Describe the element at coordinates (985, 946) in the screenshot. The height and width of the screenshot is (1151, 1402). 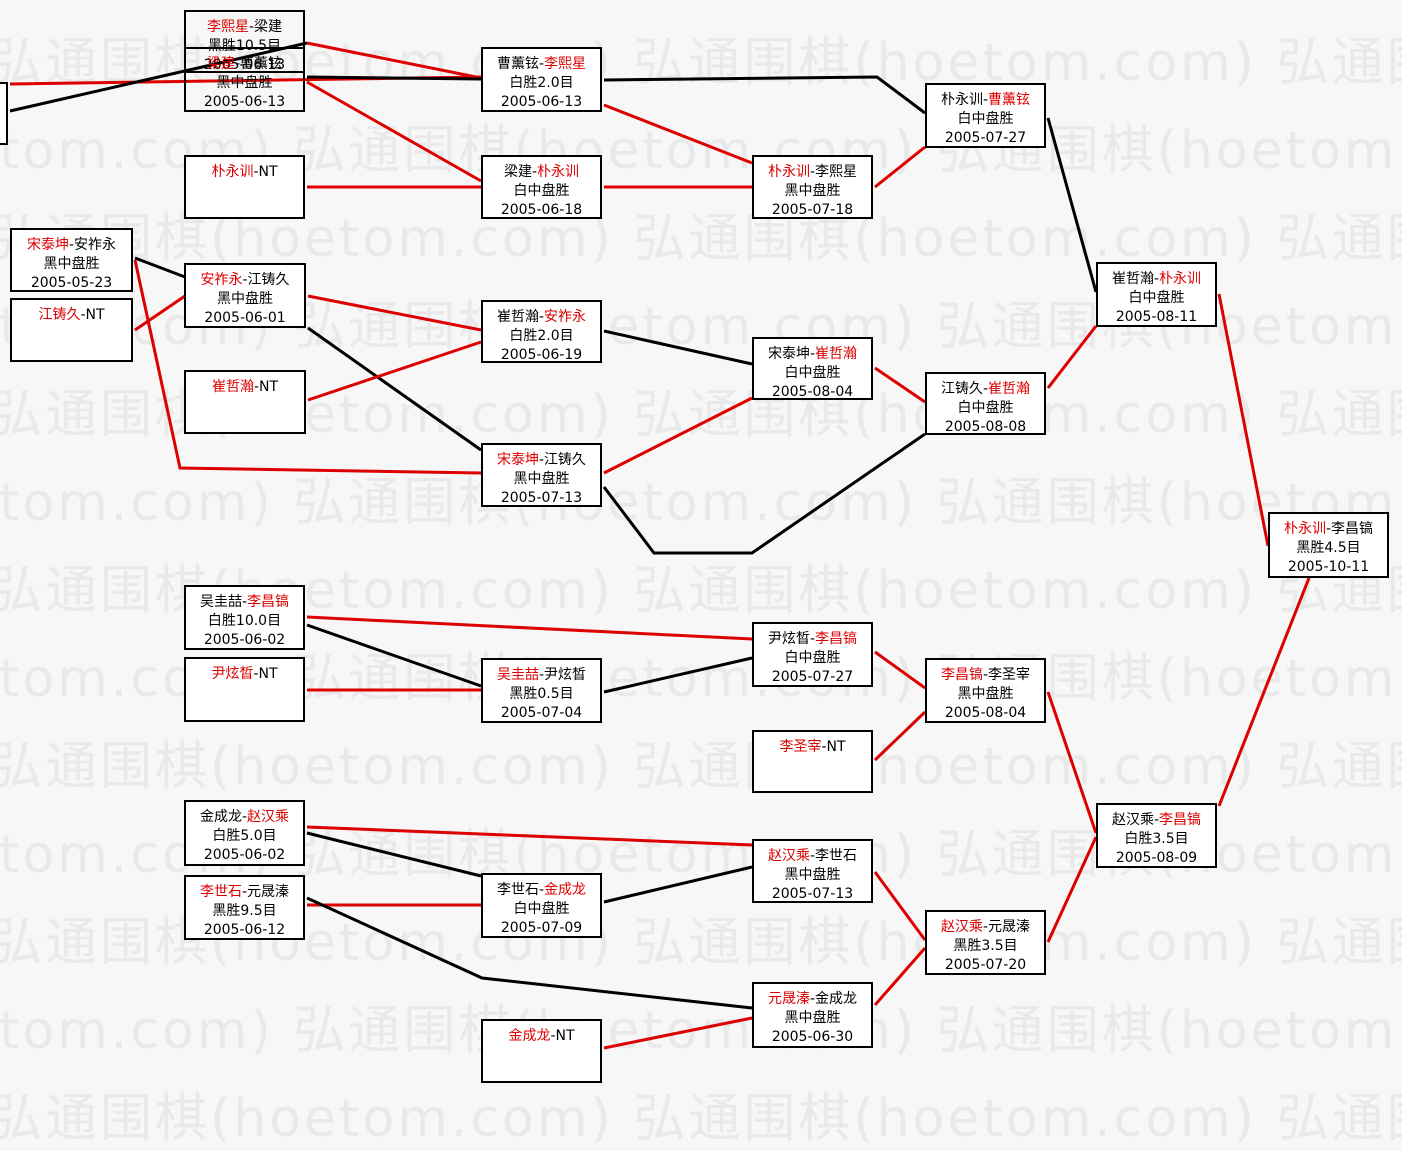
I see `match-result: 黑胜3.5目` at that location.